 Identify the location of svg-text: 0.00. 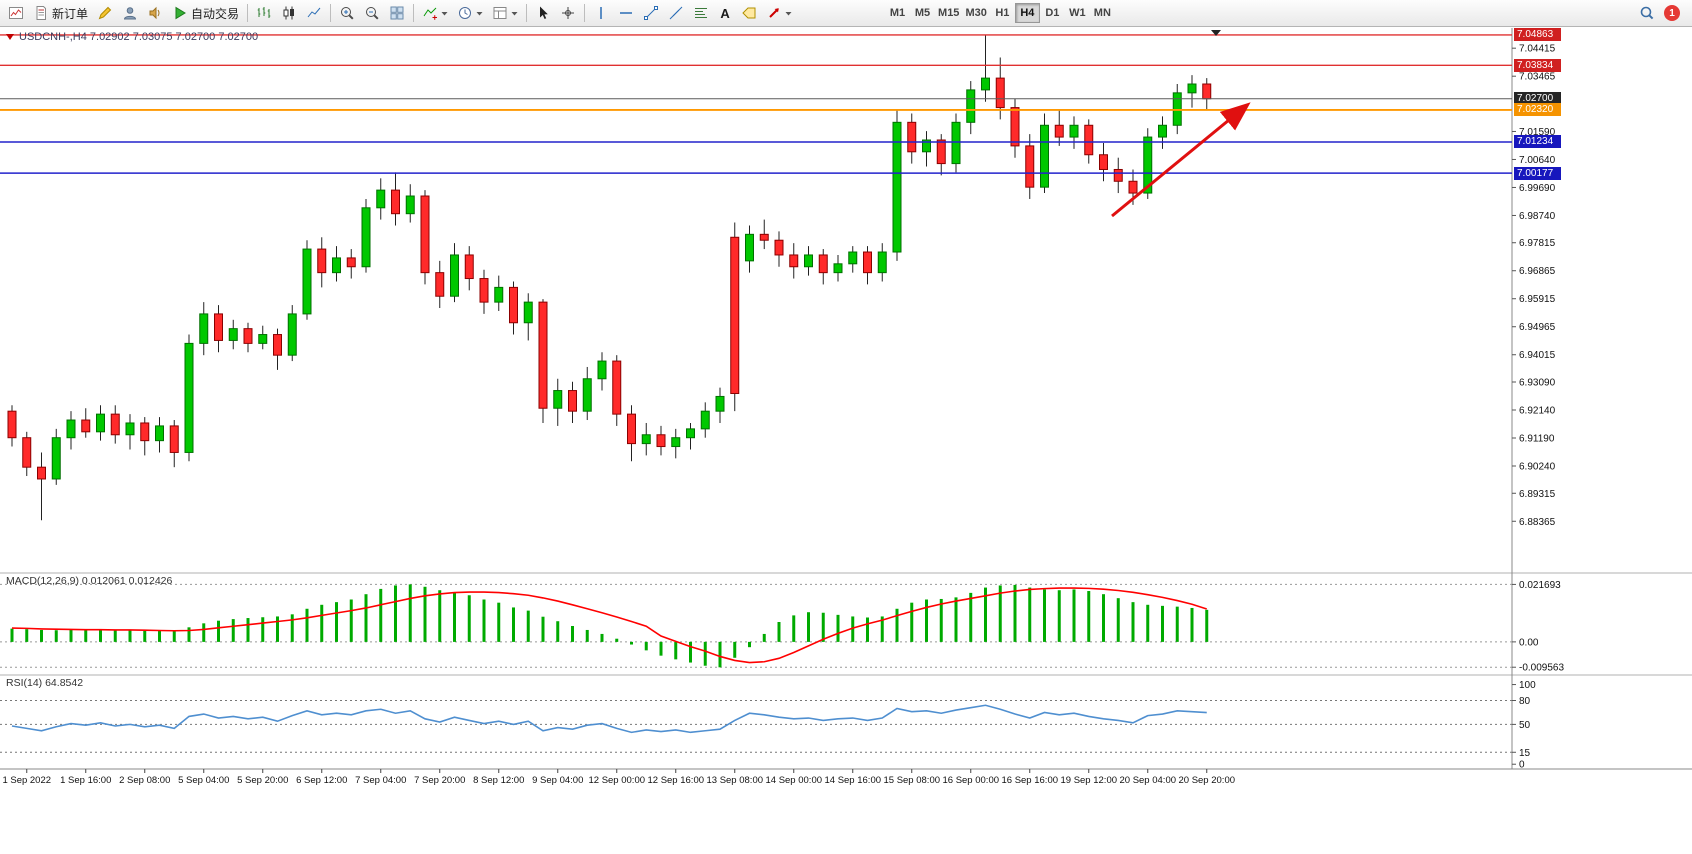
(1529, 642).